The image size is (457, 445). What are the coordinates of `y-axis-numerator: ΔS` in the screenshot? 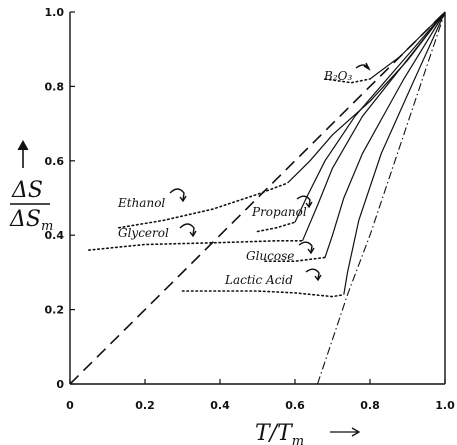 It's located at (27, 190).